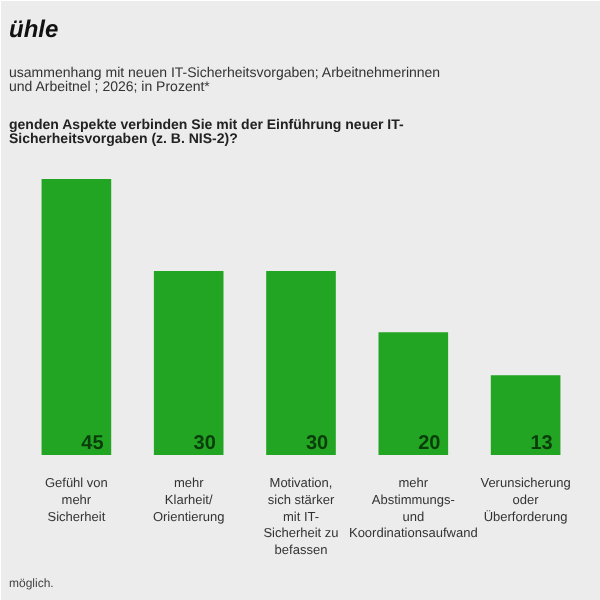 This screenshot has width=600, height=600. Describe the element at coordinates (542, 444) in the screenshot. I see `data-label: 13` at that location.